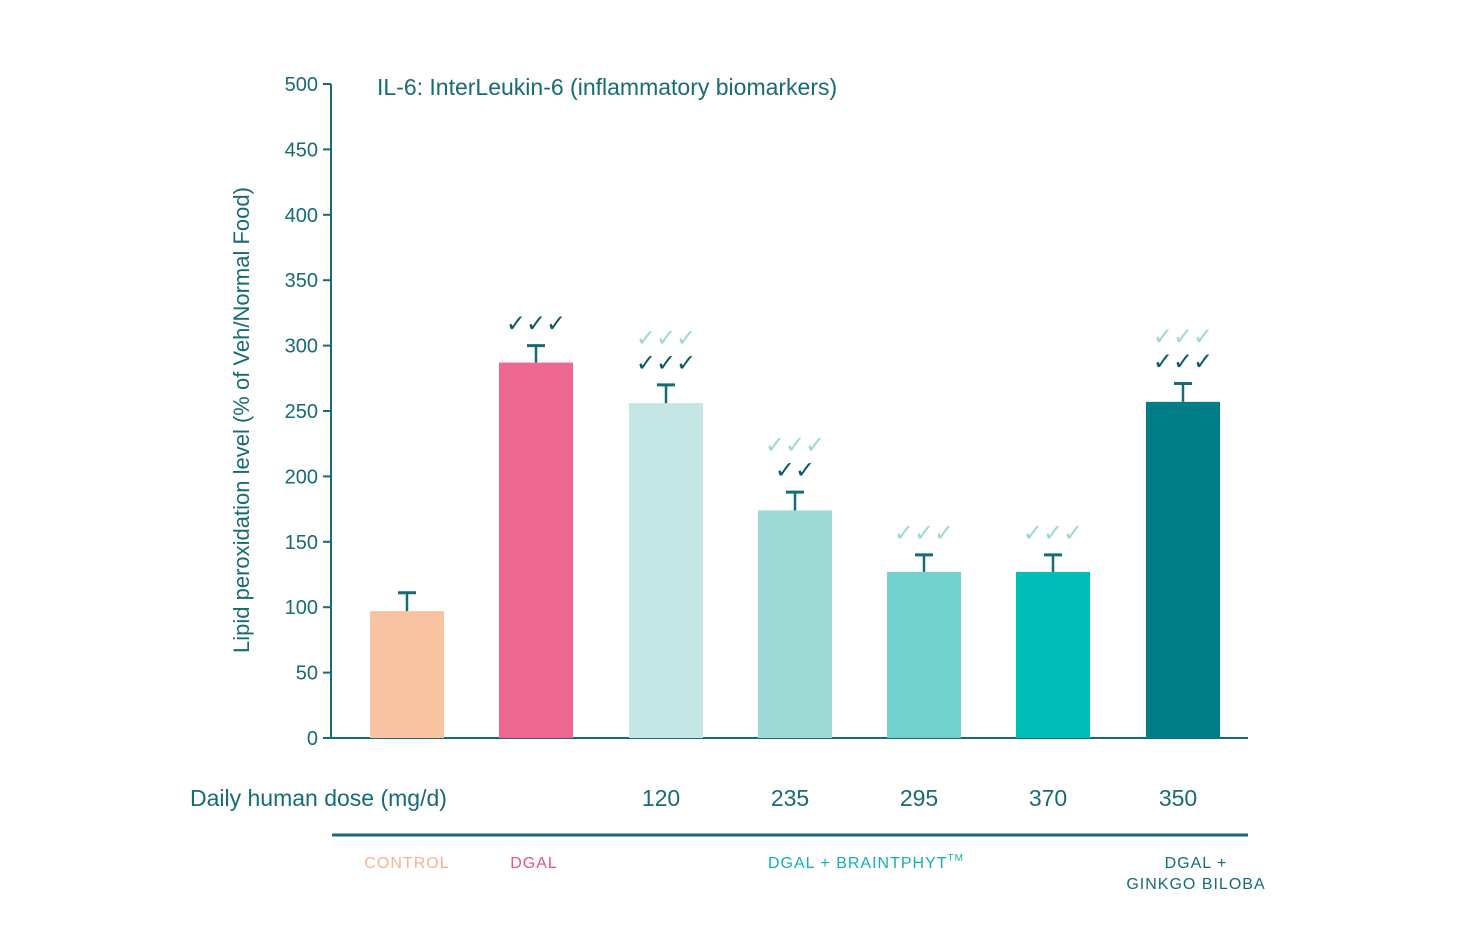  Describe the element at coordinates (318, 798) in the screenshot. I see `dose-row-label: Daily human dose (mg/d)` at that location.